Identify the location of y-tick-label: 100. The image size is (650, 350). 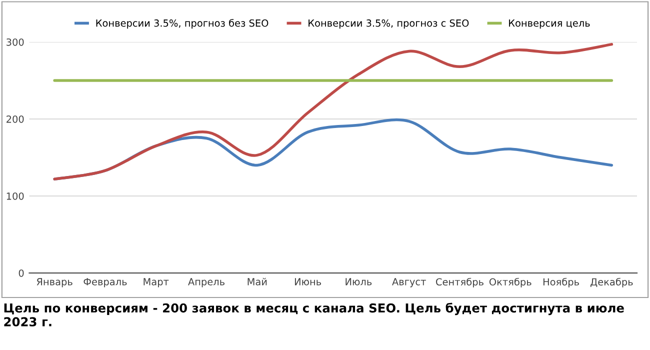
(15, 196).